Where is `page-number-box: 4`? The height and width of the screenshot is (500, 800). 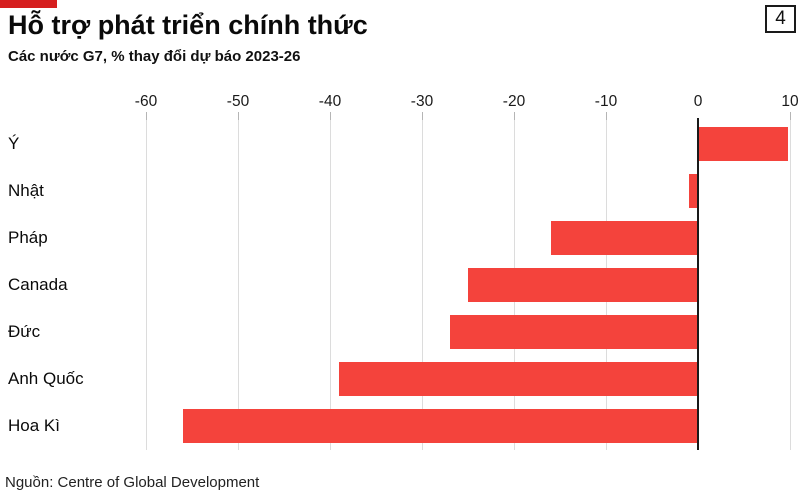
page-number-box: 4 is located at coordinates (780, 19).